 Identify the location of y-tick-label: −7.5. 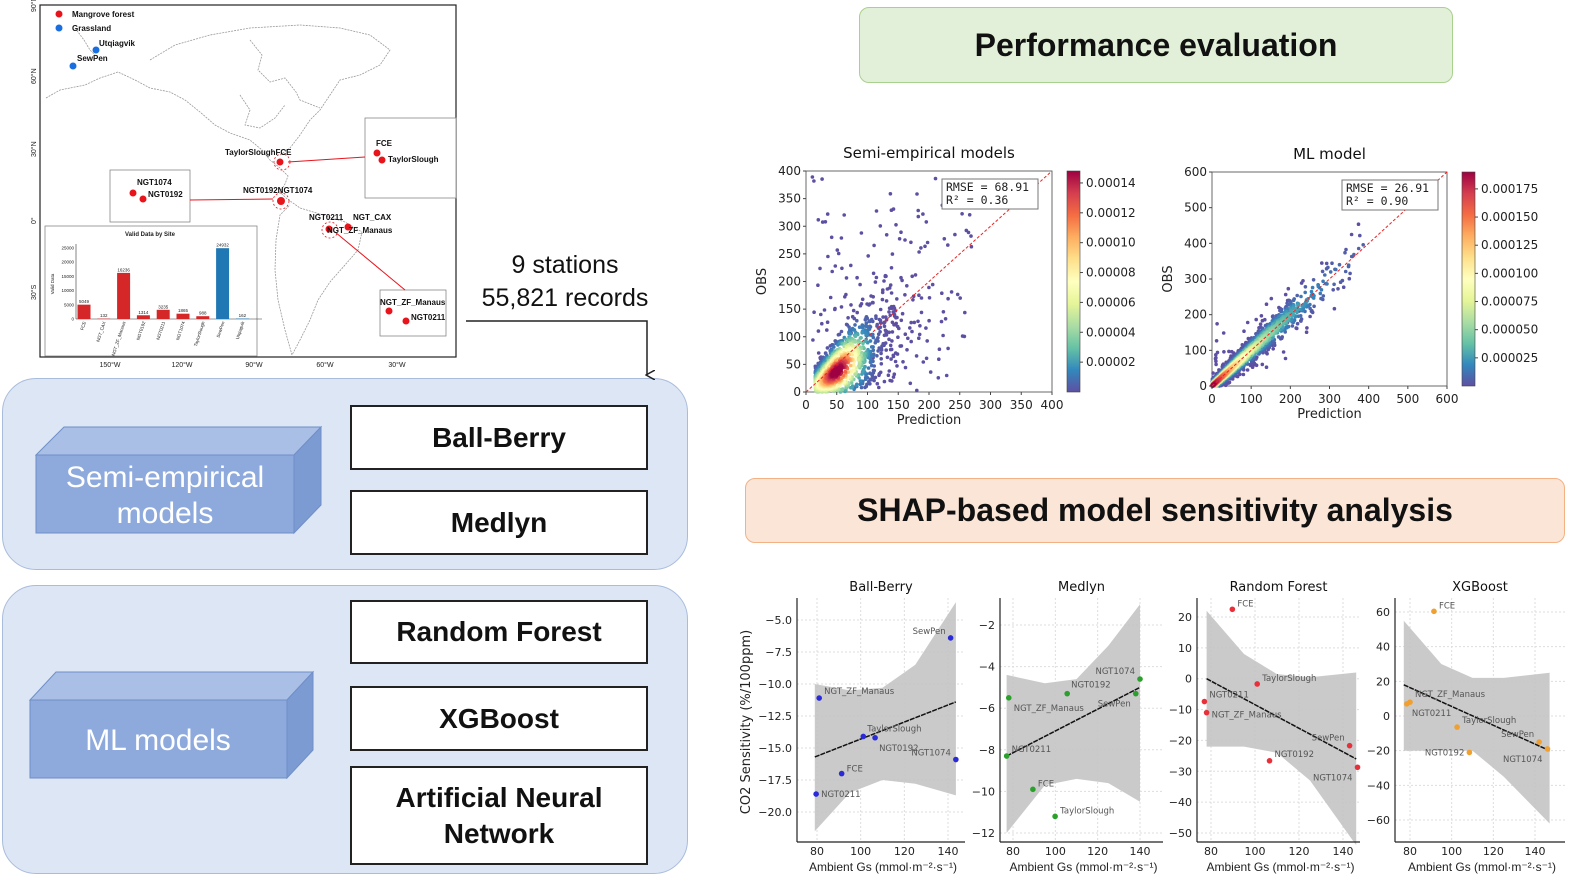
(778, 652).